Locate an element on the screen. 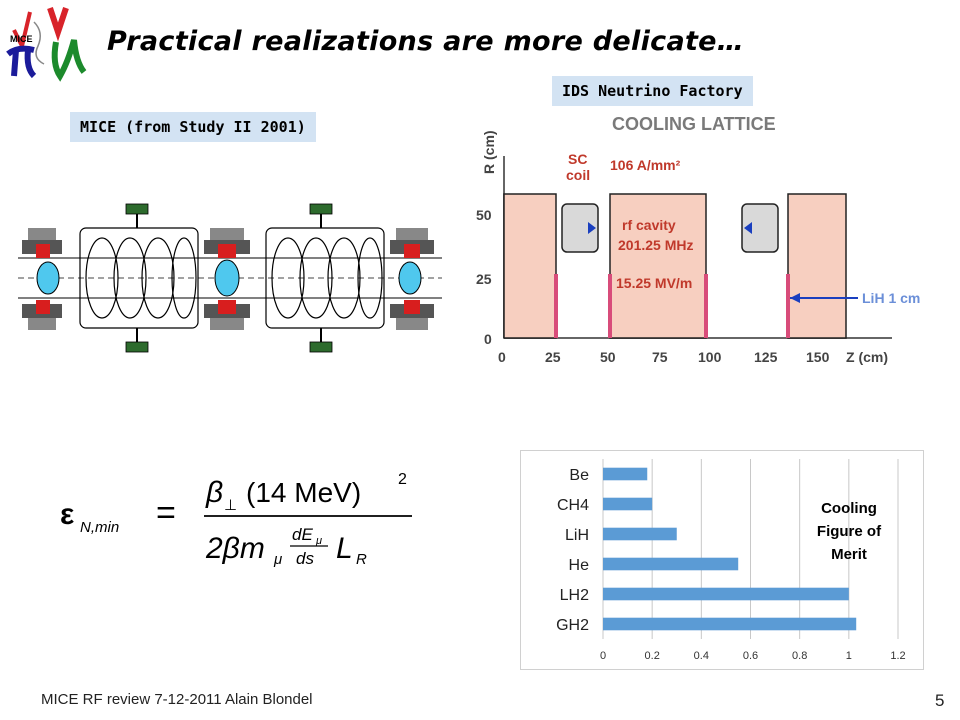  merit-line-1: Cooling is located at coordinates (849, 508).